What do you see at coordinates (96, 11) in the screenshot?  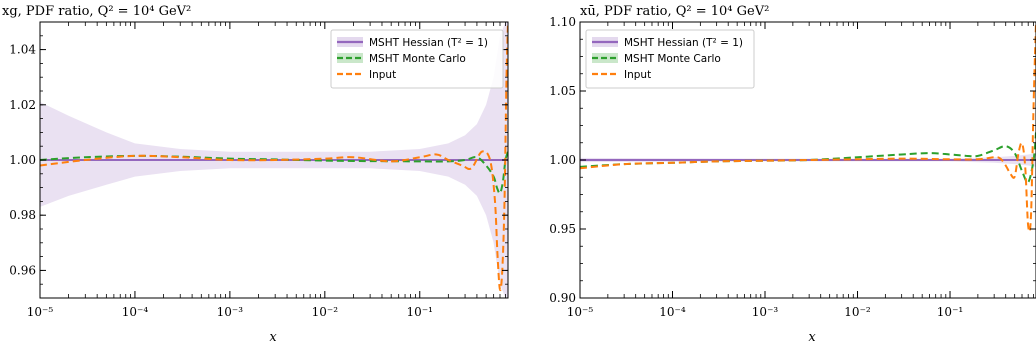 I see `left-chart-title: xg, PDF ratio, Q² = 10⁴ GeV²` at bounding box center [96, 11].